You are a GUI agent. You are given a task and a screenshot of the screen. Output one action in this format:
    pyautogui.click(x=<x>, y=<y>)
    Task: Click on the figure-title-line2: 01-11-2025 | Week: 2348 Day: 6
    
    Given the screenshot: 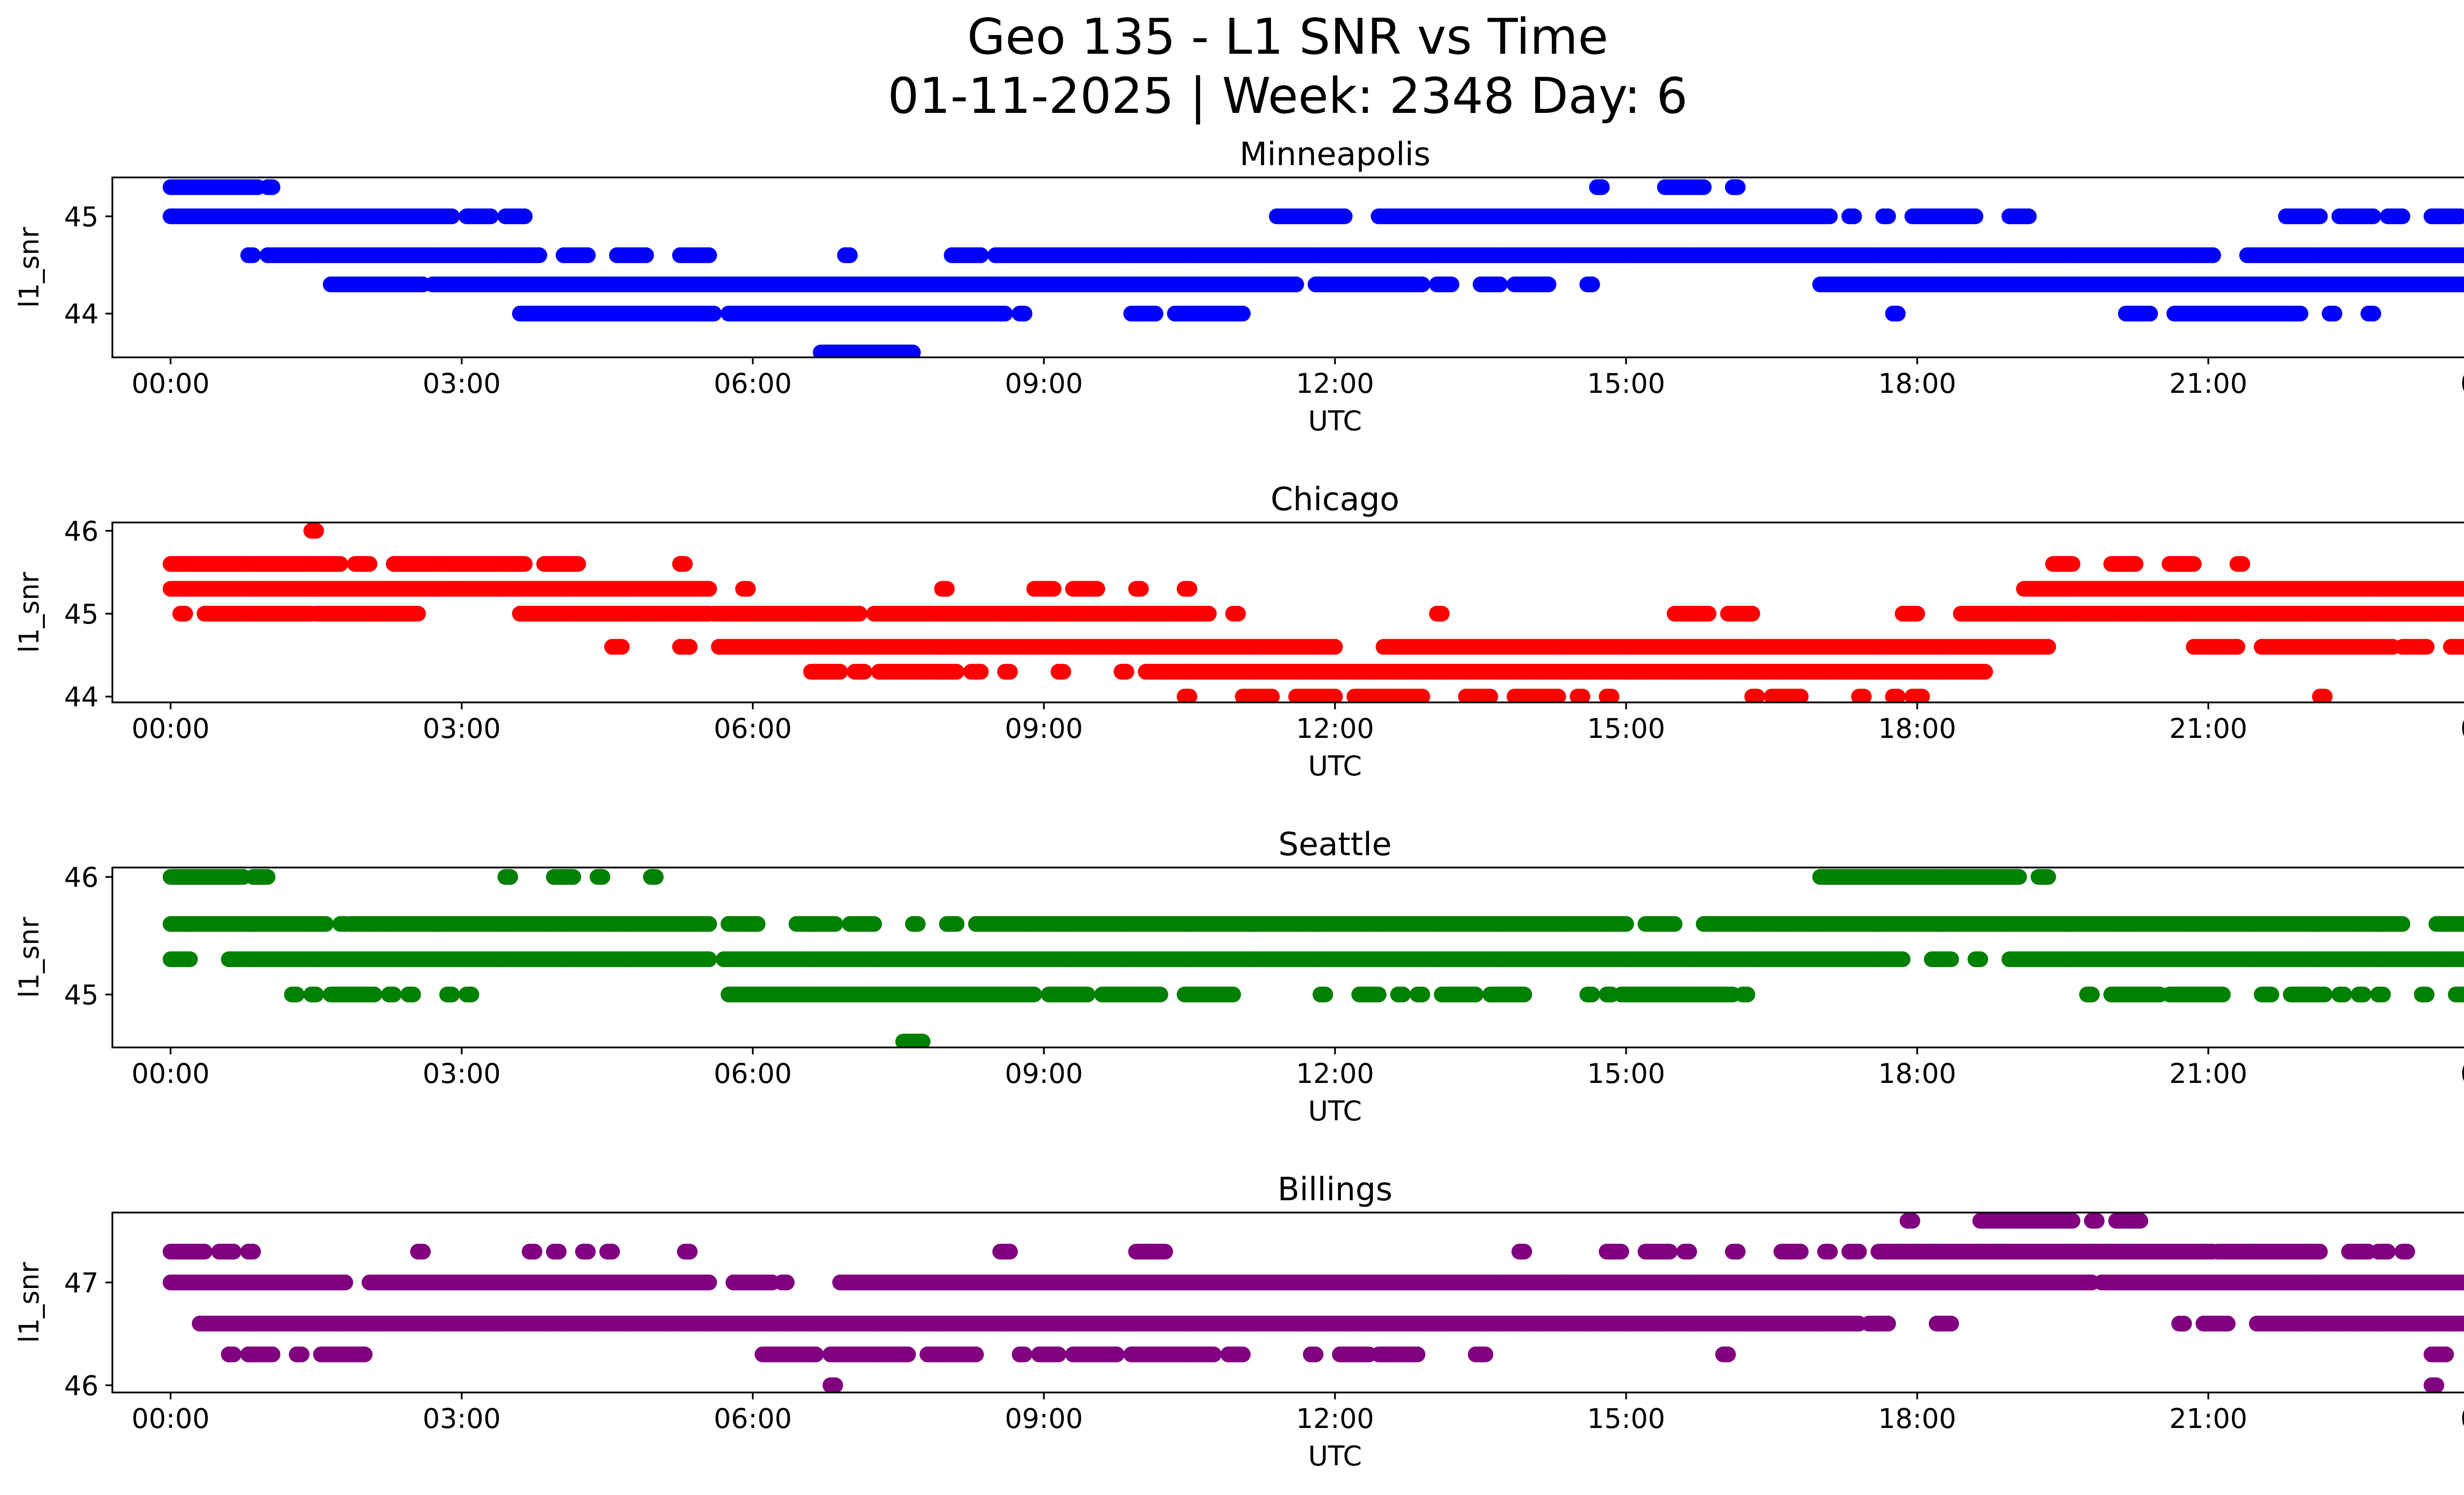 What is the action you would take?
    pyautogui.click(x=1288, y=96)
    